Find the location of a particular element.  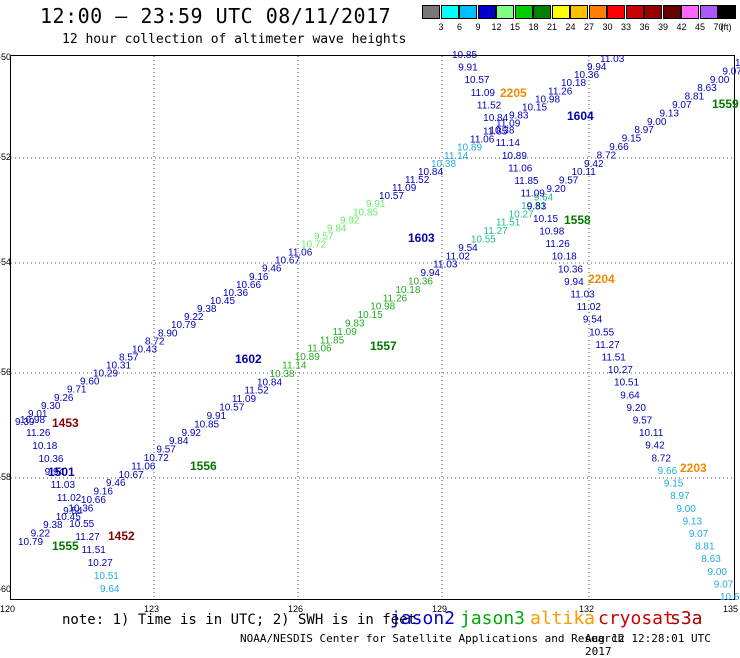

swh-value-label: 11.02 is located at coordinates (69, 498).